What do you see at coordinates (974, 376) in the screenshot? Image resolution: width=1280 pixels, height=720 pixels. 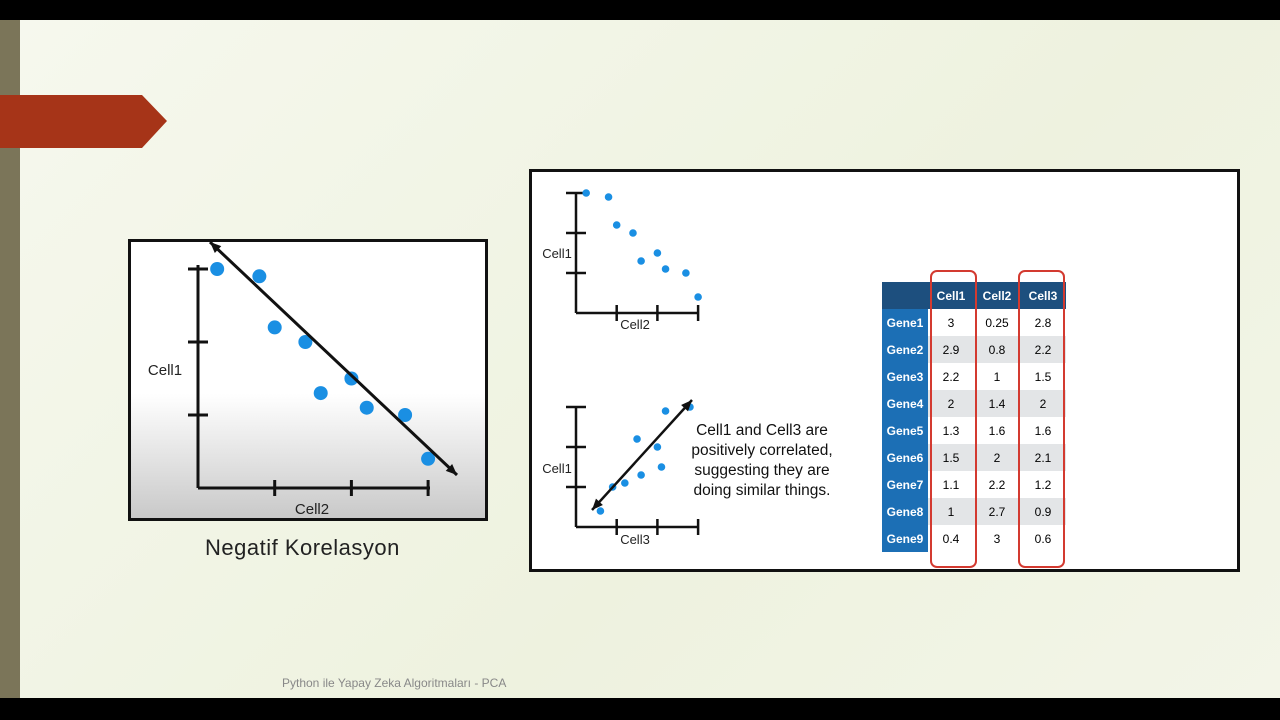 I see `table-row: Gene3 2.2 1 1.5` at bounding box center [974, 376].